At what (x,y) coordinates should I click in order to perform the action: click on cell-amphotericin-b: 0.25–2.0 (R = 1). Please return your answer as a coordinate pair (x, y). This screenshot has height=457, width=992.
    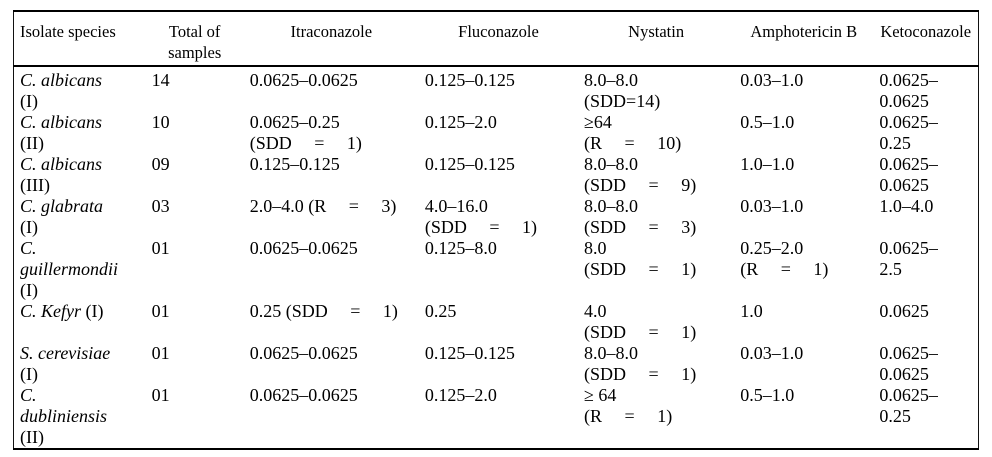
    Looking at the image, I should click on (784, 258).